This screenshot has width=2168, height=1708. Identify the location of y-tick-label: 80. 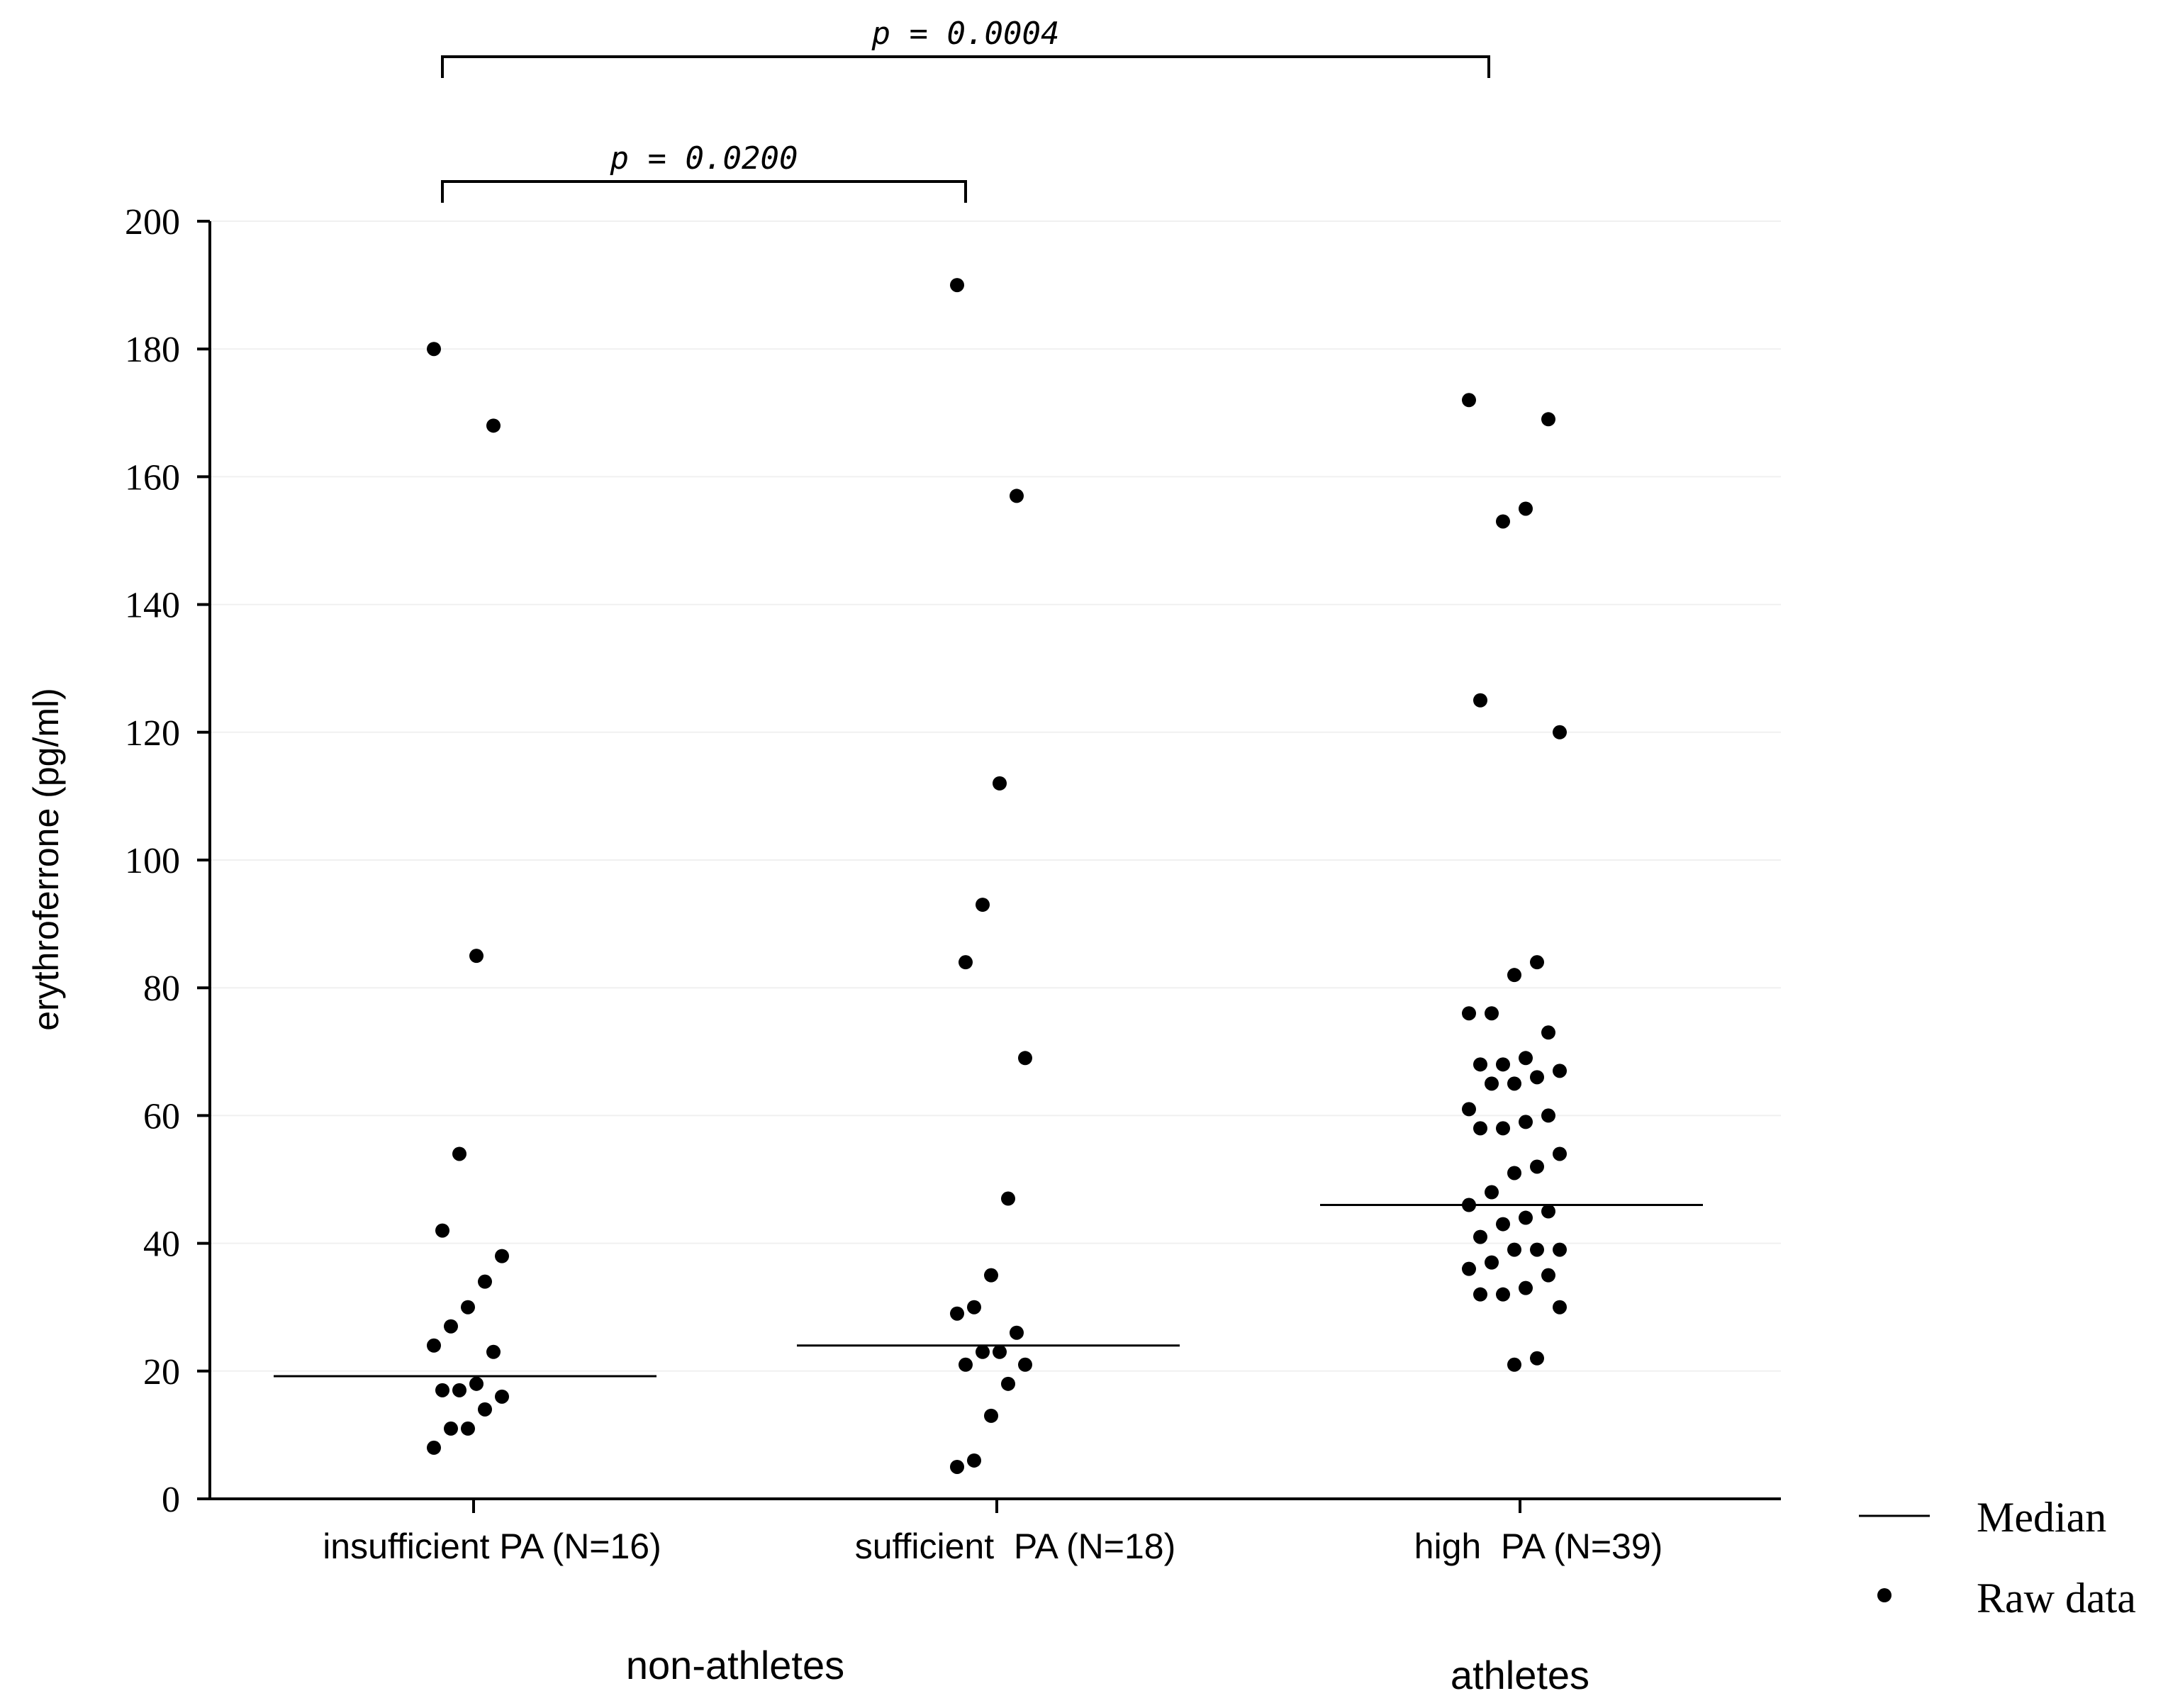
(161, 989).